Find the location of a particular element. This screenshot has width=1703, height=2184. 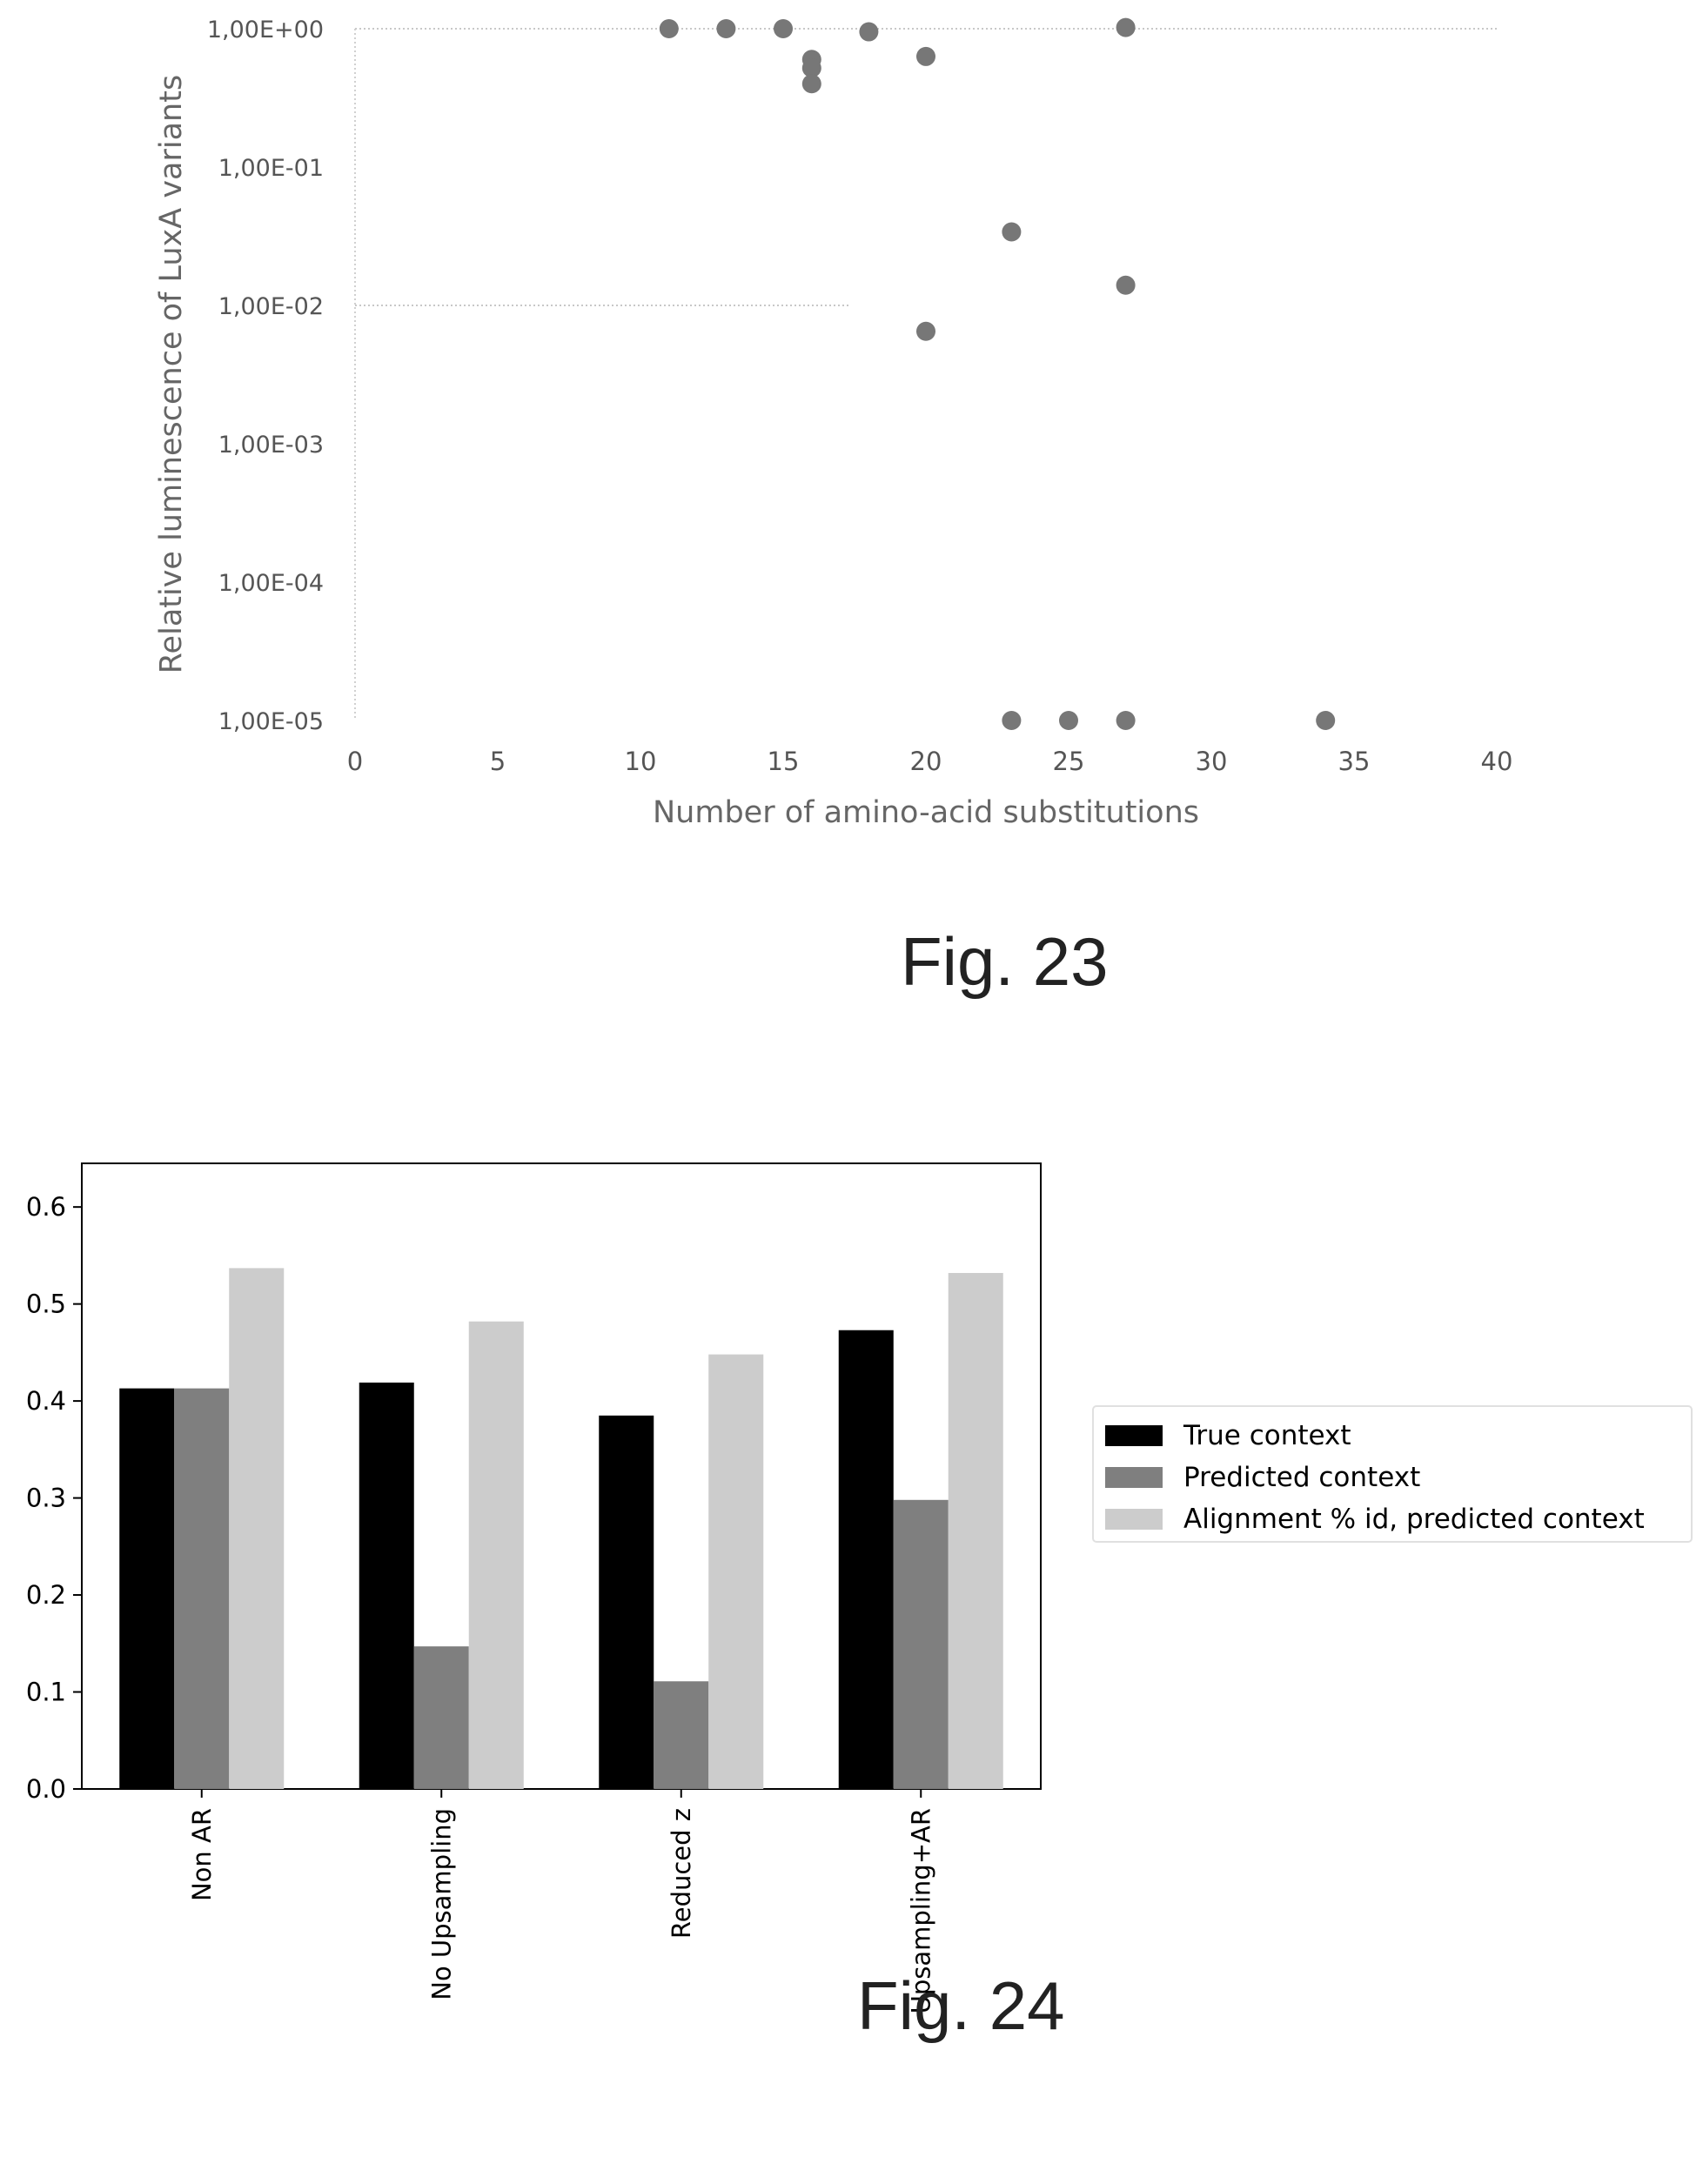

x-tick-label: No Upsampling is located at coordinates (441, 1904).